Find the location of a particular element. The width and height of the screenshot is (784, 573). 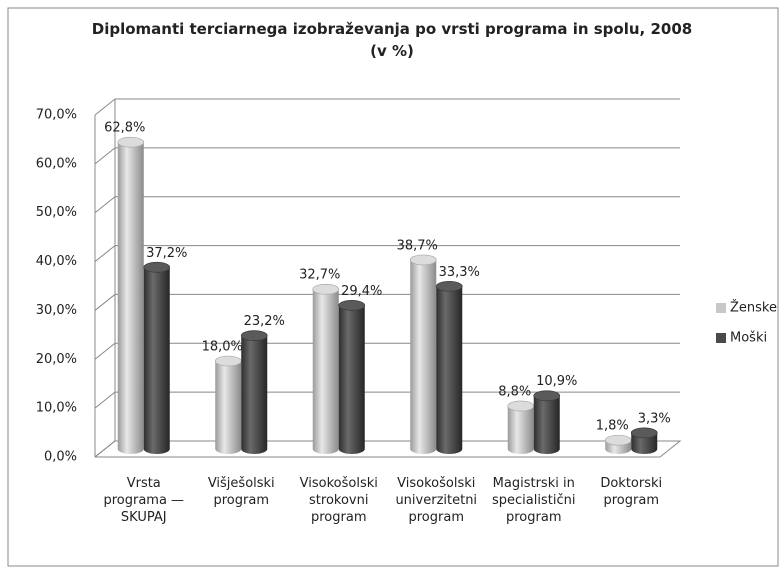

y-tick-label: 10,0% is located at coordinates (56, 408).